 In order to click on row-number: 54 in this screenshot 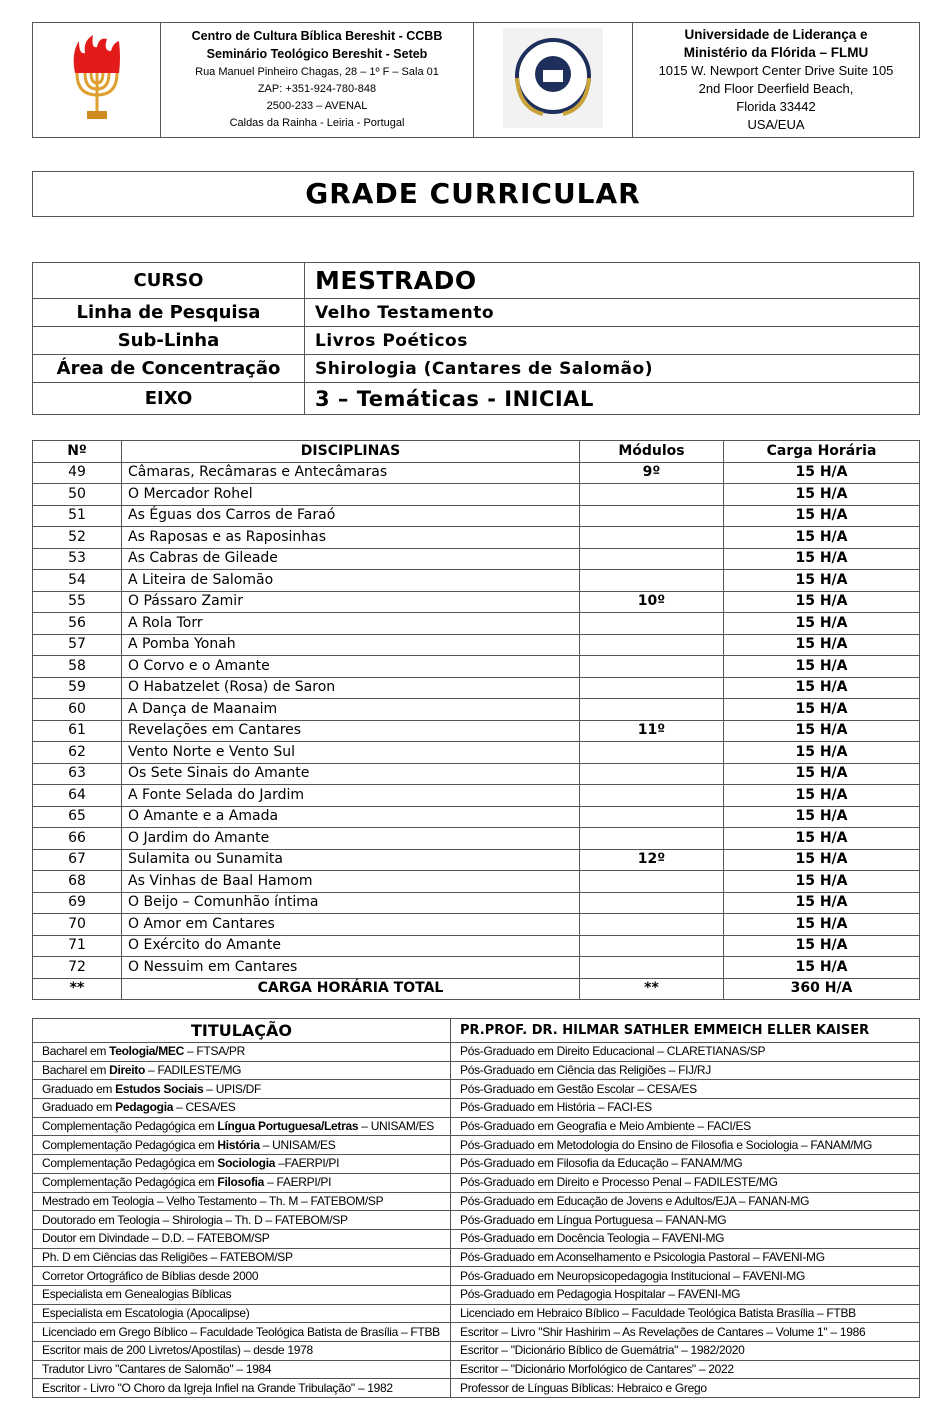, I will do `click(77, 580)`.